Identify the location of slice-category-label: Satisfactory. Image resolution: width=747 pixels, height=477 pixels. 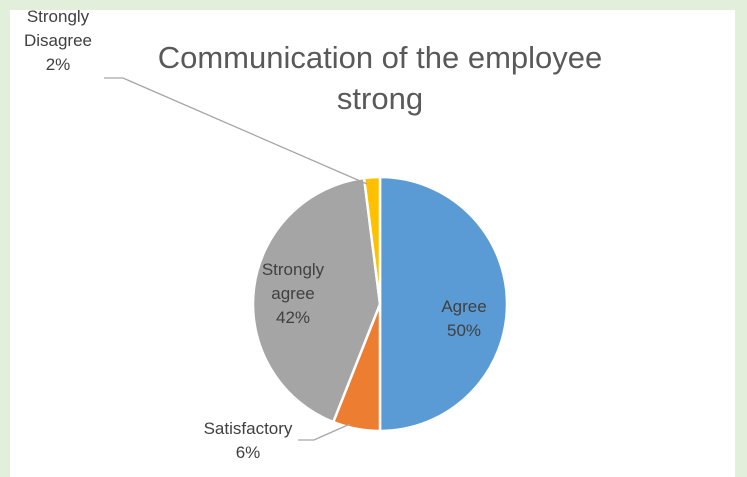
(248, 428).